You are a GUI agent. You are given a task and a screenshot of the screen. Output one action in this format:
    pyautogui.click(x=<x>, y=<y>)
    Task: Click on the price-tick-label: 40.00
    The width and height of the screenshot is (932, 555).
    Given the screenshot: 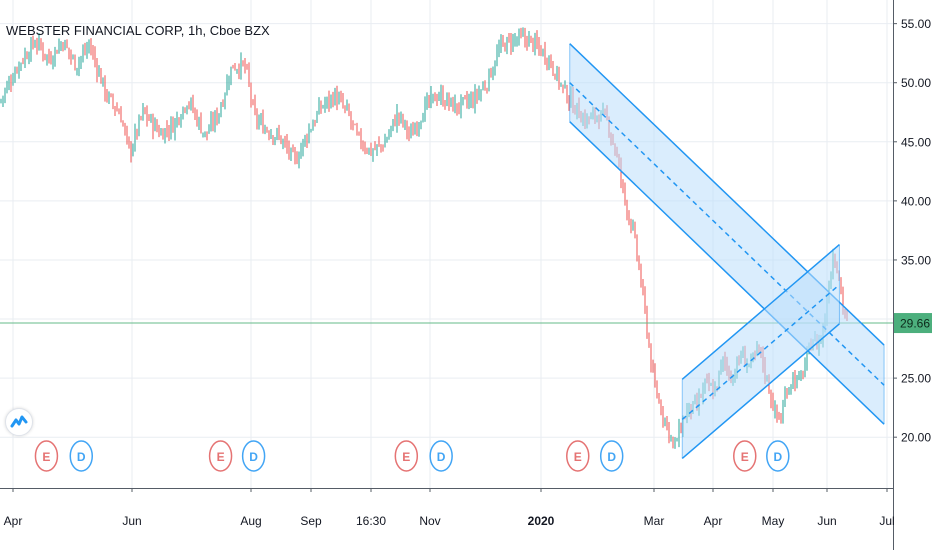 What is the action you would take?
    pyautogui.click(x=916, y=201)
    